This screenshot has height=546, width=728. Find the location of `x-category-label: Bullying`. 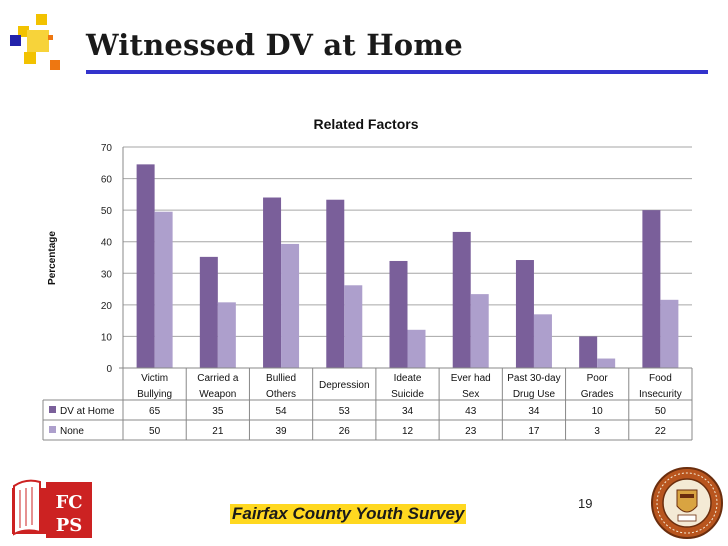

x-category-label: Bullying is located at coordinates (154, 394).